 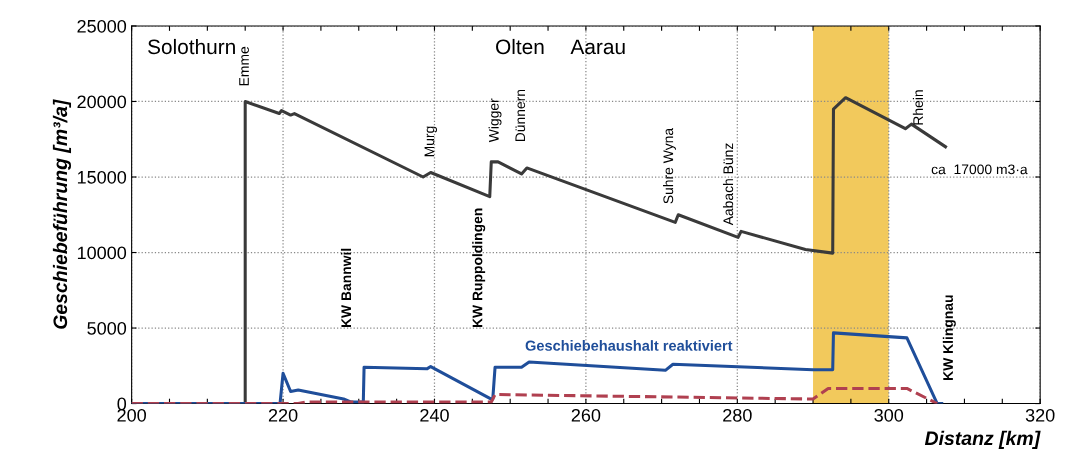 I want to click on y-tick-label: 5000, so click(x=107, y=328).